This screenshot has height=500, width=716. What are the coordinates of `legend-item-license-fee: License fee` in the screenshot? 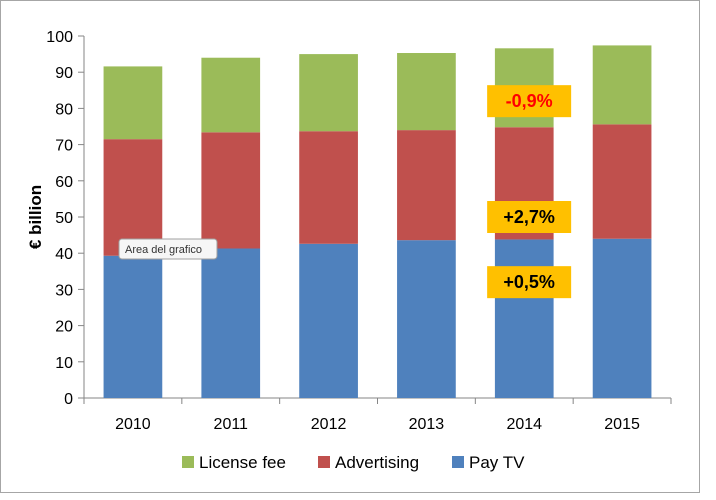 It's located at (234, 462).